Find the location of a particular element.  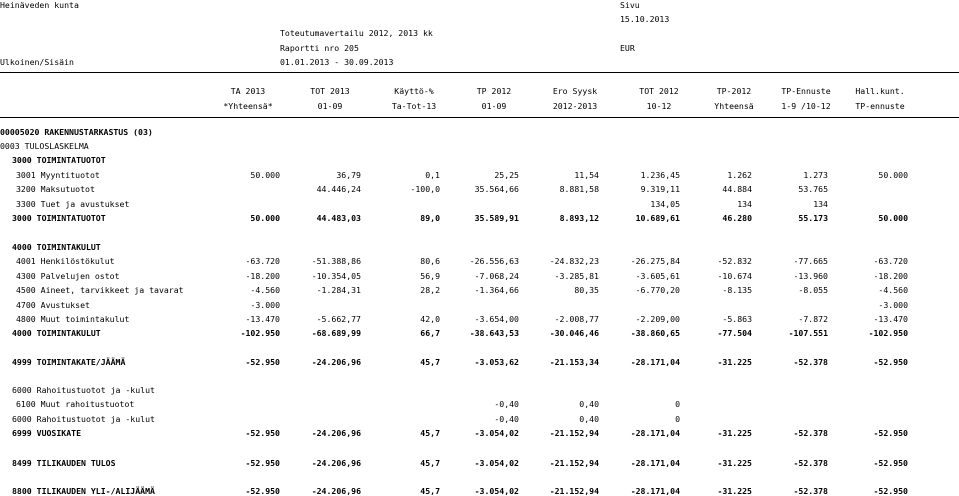

table-cell: 66,7 is located at coordinates (430, 333).